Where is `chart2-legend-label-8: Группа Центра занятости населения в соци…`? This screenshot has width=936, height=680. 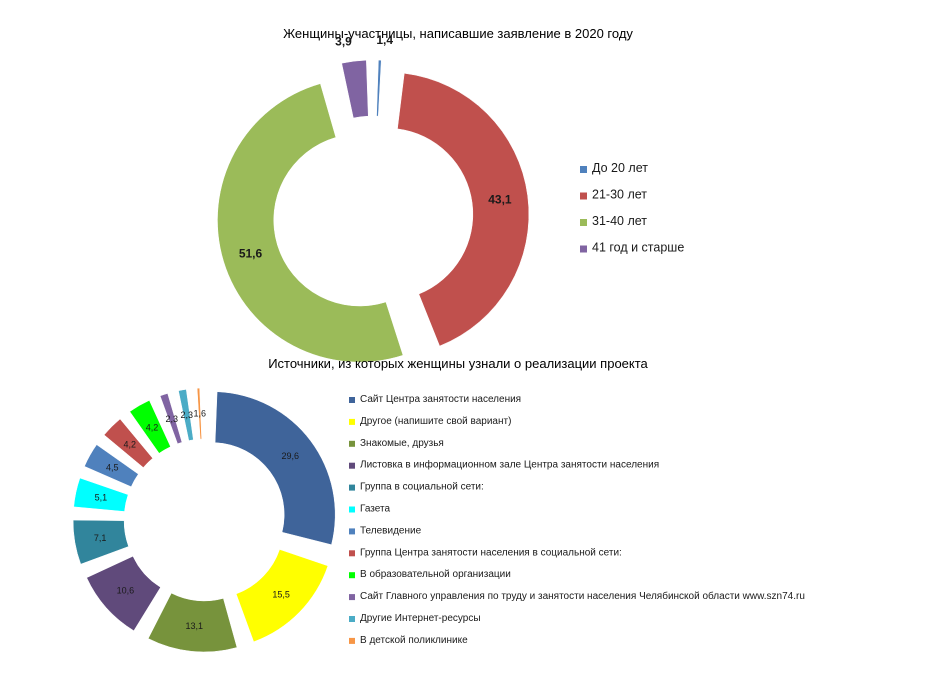
chart2-legend-label-8: Группа Центра занятости населения в соци… is located at coordinates (491, 552).